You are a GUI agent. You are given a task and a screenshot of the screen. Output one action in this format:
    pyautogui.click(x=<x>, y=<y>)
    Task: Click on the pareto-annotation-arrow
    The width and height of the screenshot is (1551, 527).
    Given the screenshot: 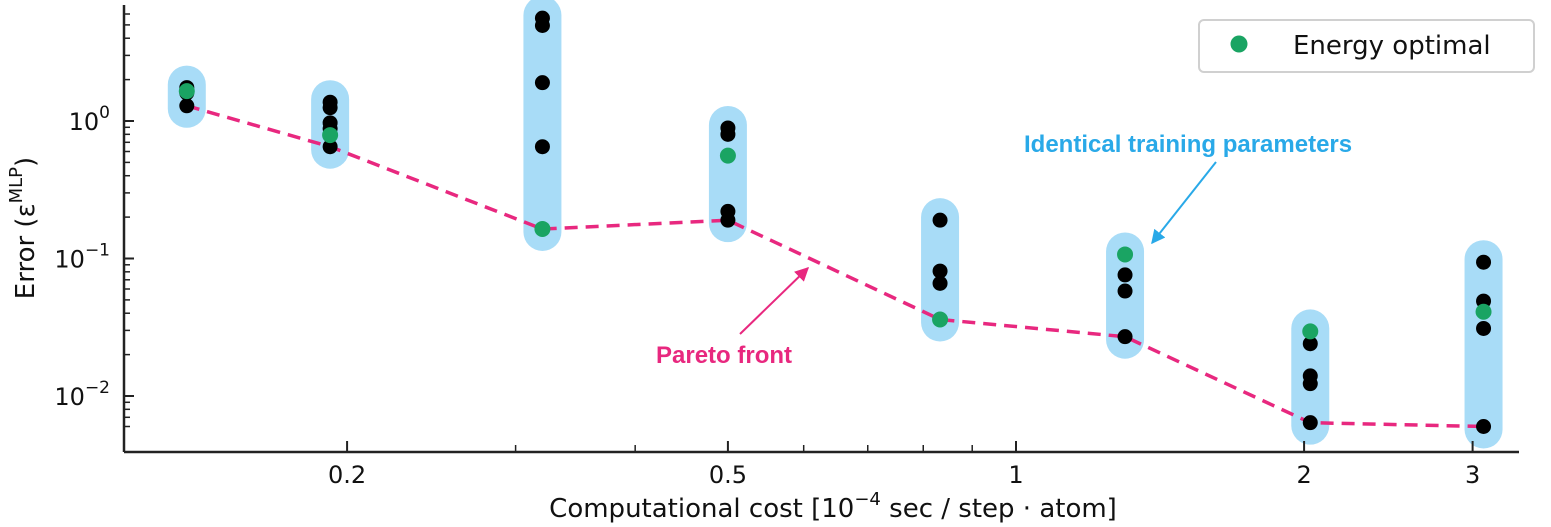 What is the action you would take?
    pyautogui.click(x=774, y=301)
    